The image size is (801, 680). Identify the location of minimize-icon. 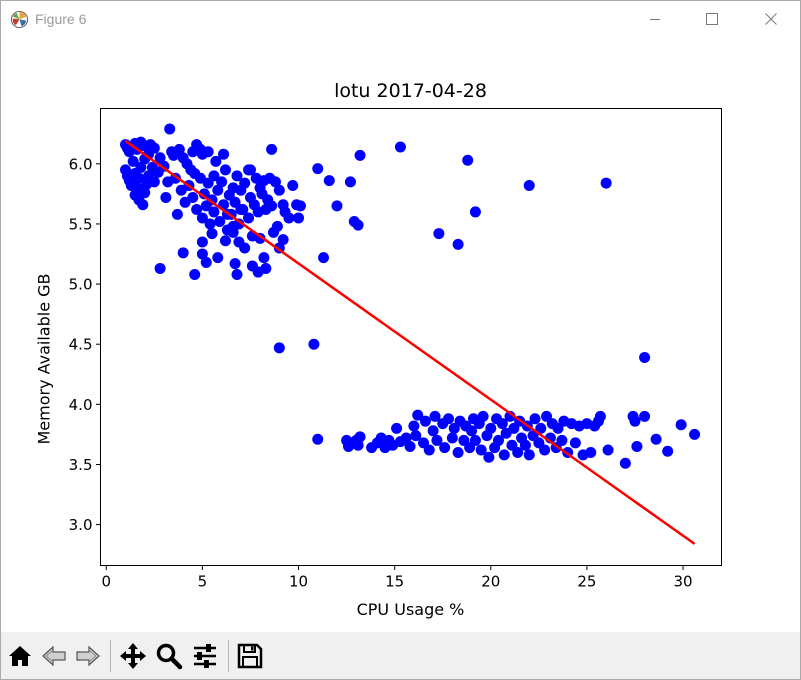
(655, 19).